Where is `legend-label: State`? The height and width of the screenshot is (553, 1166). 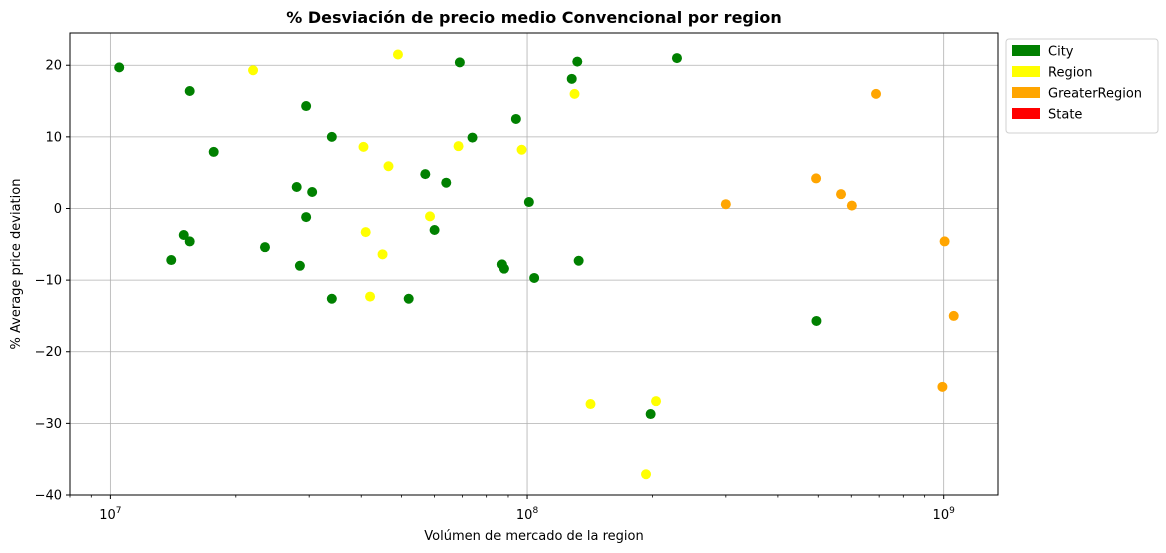 legend-label: State is located at coordinates (1065, 115).